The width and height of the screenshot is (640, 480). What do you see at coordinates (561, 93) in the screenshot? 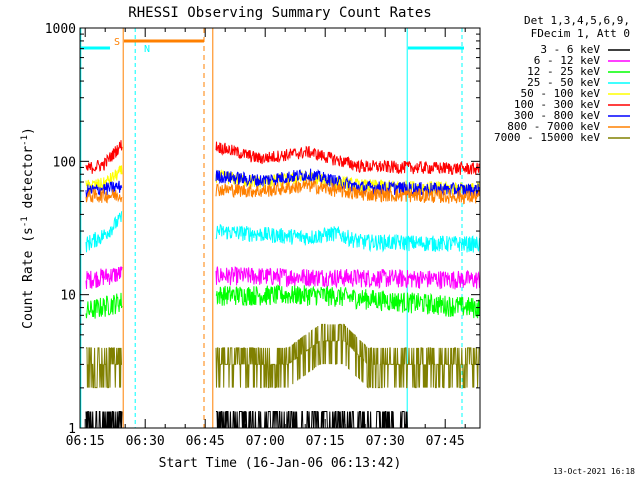
I see `legend-label: 50 - 100 keV` at bounding box center [561, 93].